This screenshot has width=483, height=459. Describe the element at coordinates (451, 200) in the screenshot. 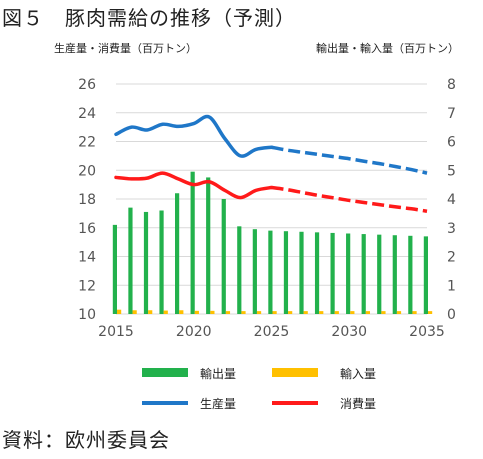

I see `y-right-tick-label: 4` at that location.